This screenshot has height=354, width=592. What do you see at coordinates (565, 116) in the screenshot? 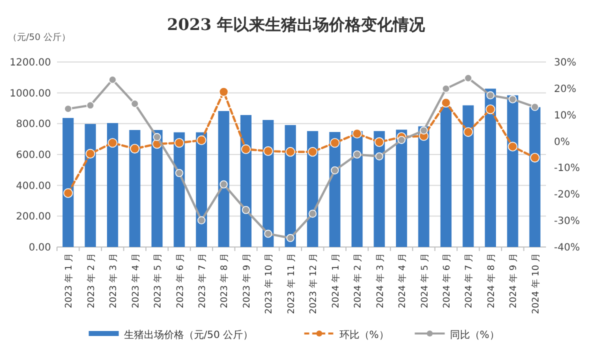
I see `y2-tick-label: 10%` at bounding box center [565, 116].